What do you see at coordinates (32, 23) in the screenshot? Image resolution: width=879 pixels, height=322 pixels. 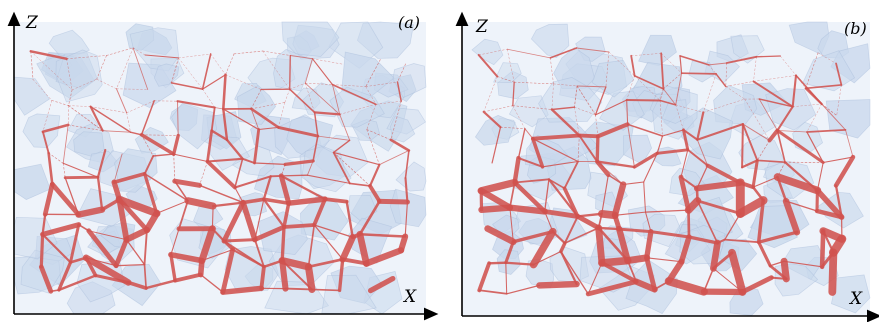 I see `z-axis-label-a: Z` at bounding box center [32, 23].